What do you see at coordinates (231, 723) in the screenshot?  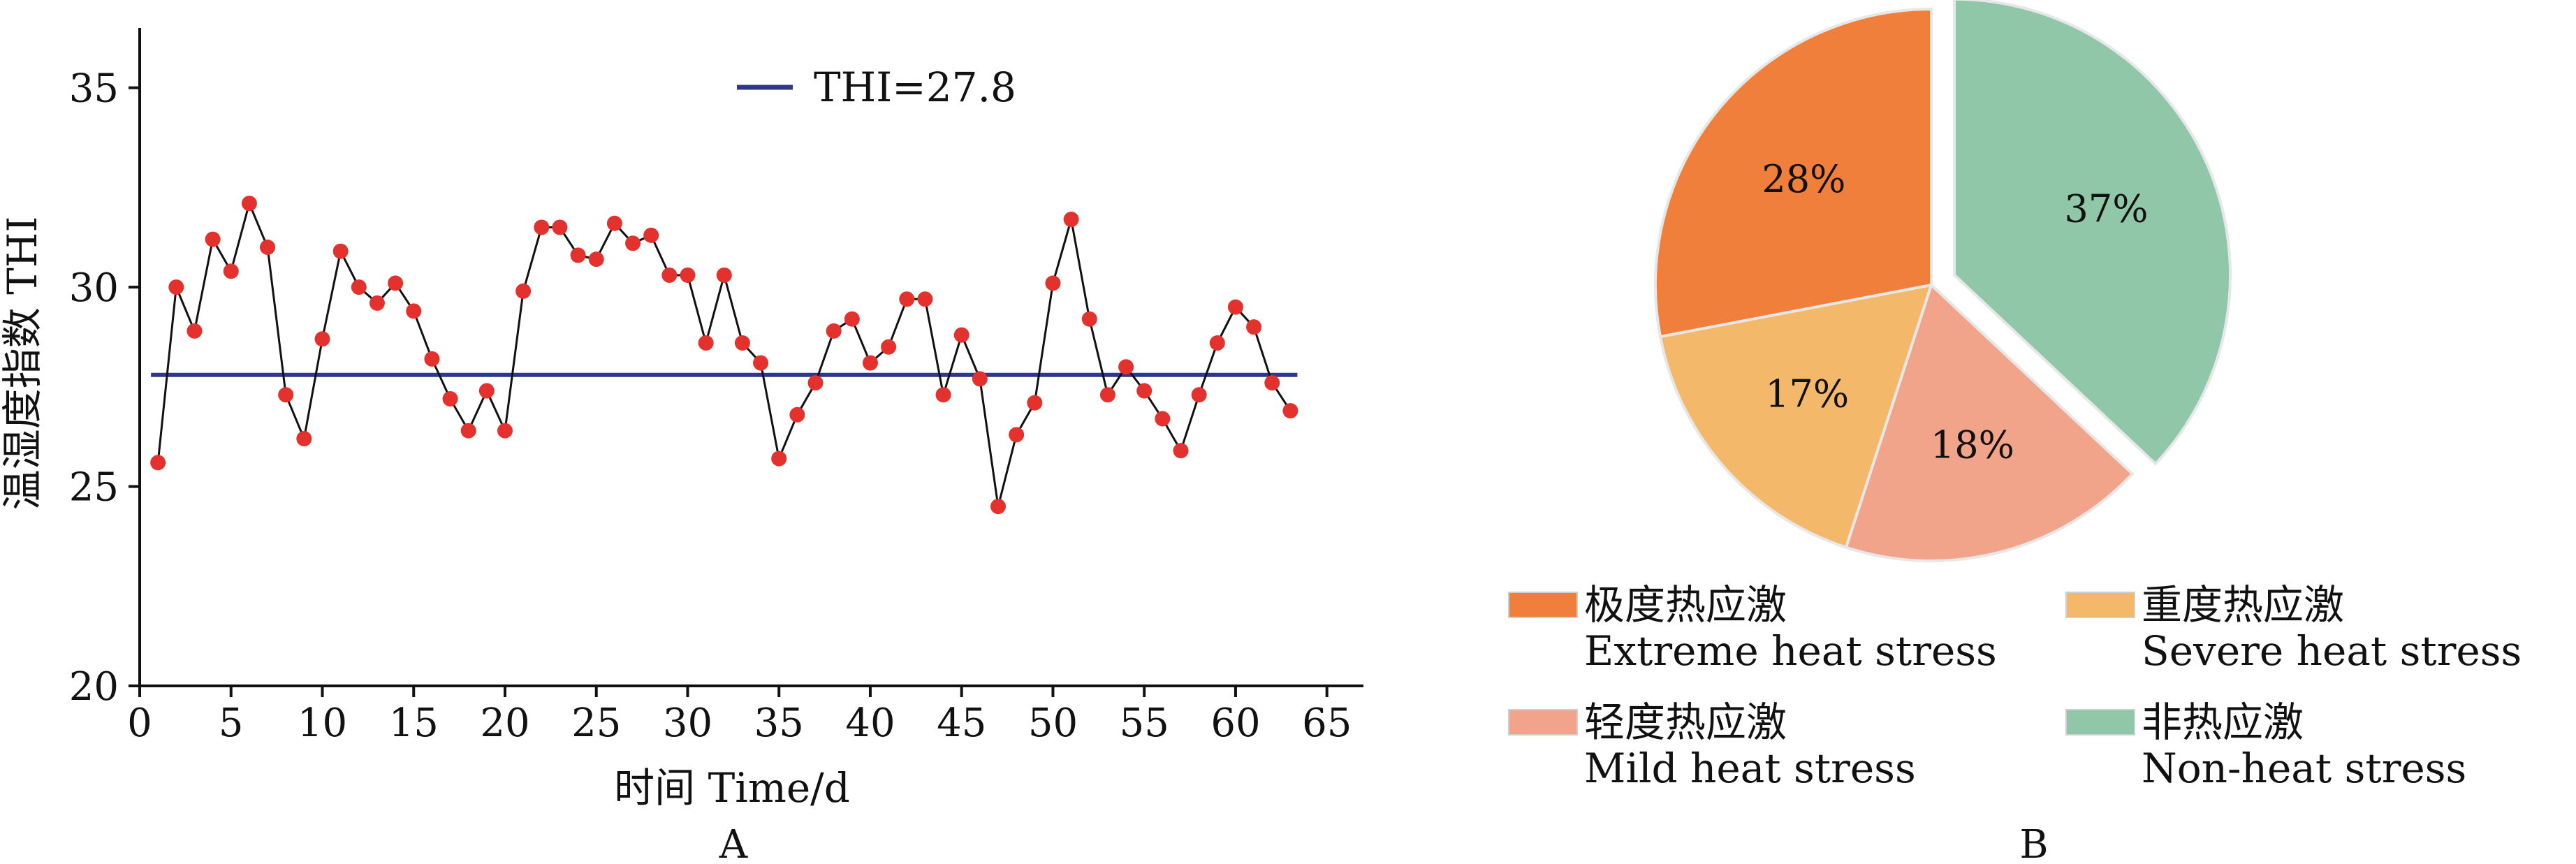 I see `x-tick-label: 5` at bounding box center [231, 723].